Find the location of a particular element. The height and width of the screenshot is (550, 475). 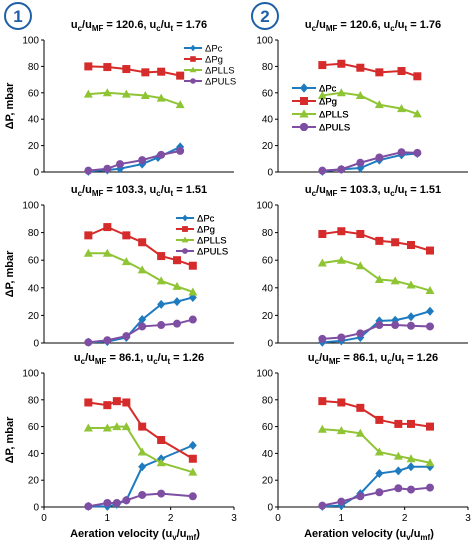

x-tick-label: 1 is located at coordinates (342, 518).